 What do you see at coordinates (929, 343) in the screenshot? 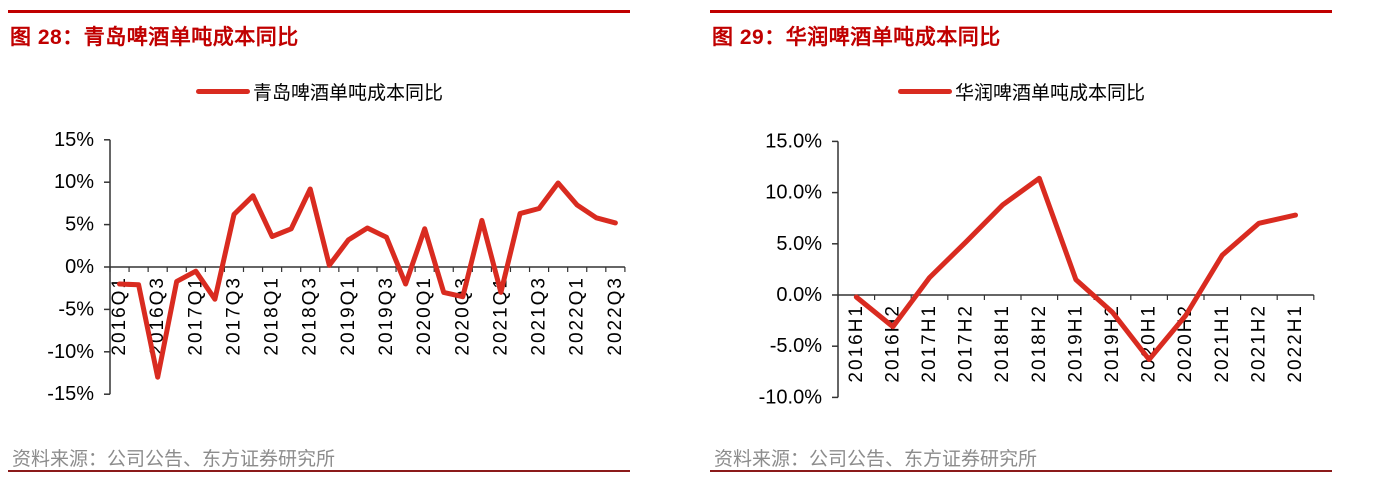
I see `x-tick-label: 2017H1` at bounding box center [929, 343].